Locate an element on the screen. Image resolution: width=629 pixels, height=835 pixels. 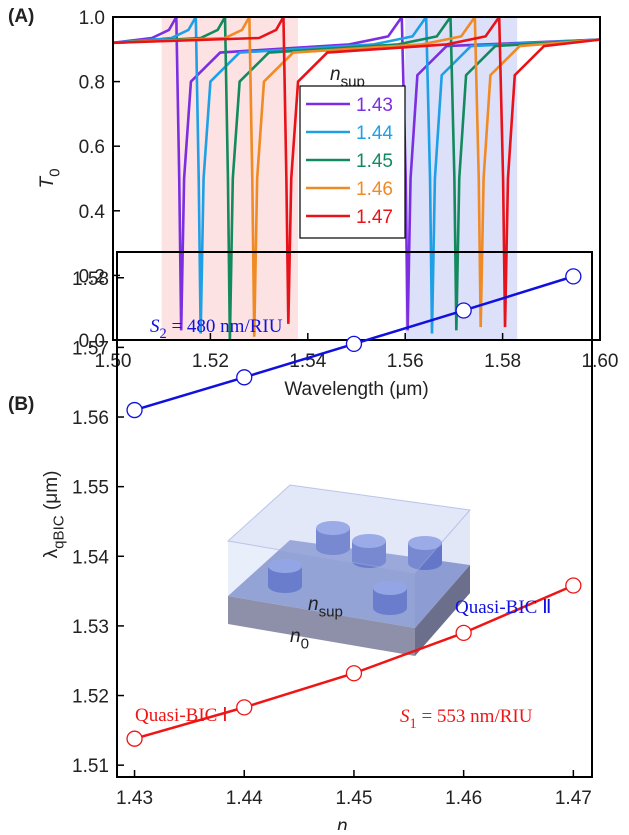
y-axis-label-part: T is located at coordinates (47, 182).